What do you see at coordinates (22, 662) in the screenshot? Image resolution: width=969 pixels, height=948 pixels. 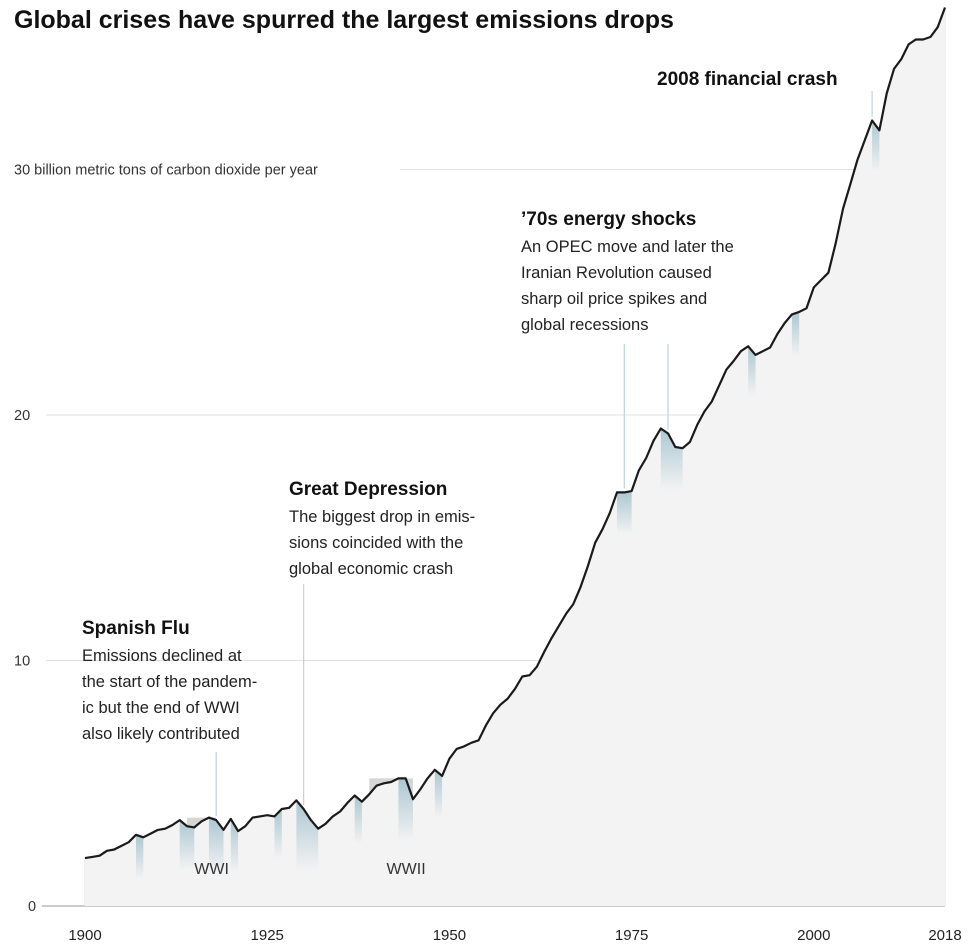 I see `y-tick-label: 10` at bounding box center [22, 662].